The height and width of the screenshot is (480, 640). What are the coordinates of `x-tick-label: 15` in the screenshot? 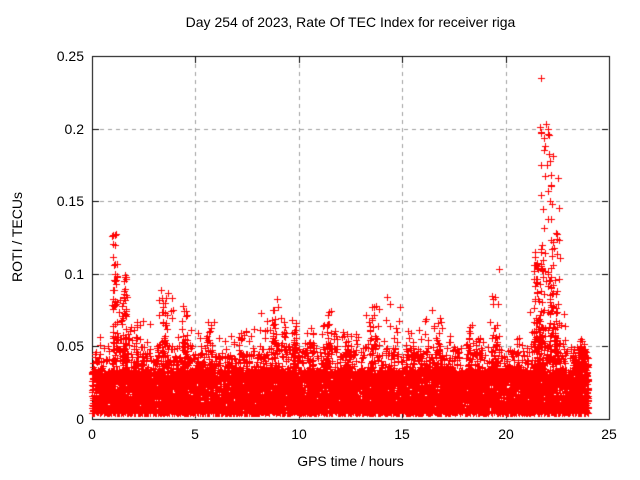 It's located at (402, 434).